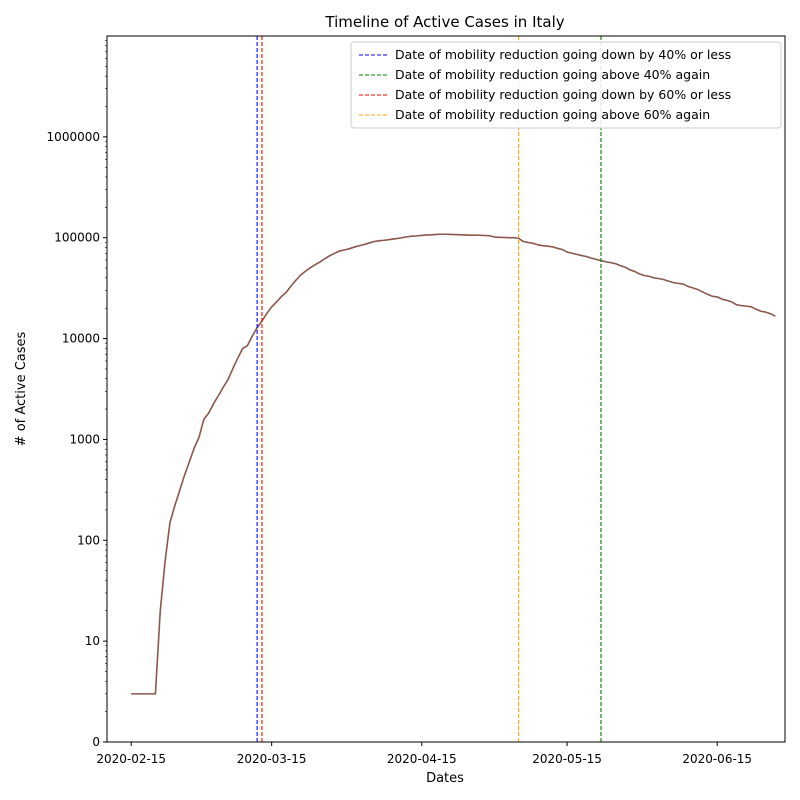 Image resolution: width=800 pixels, height=800 pixels. What do you see at coordinates (717, 759) in the screenshot?
I see `x-tick-label-4: 2020-06-15` at bounding box center [717, 759].